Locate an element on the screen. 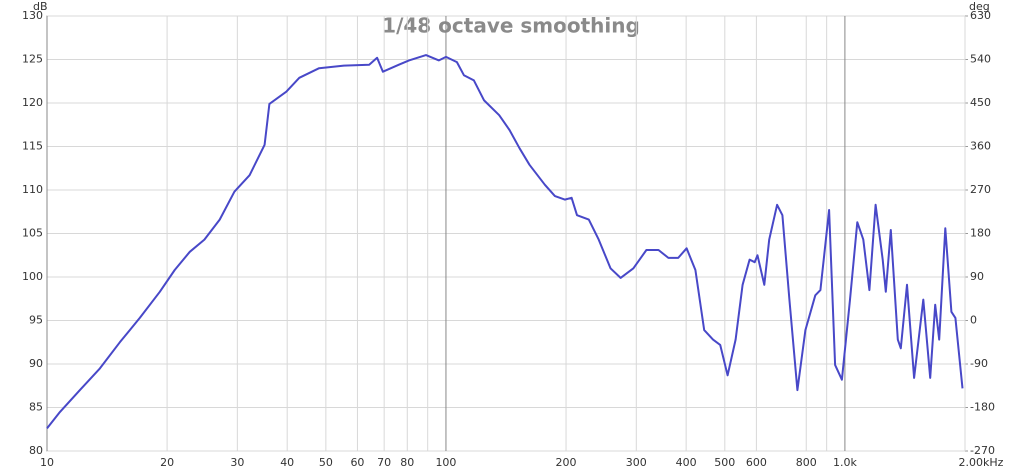  y-tick-label: 115 is located at coordinates (32, 146).